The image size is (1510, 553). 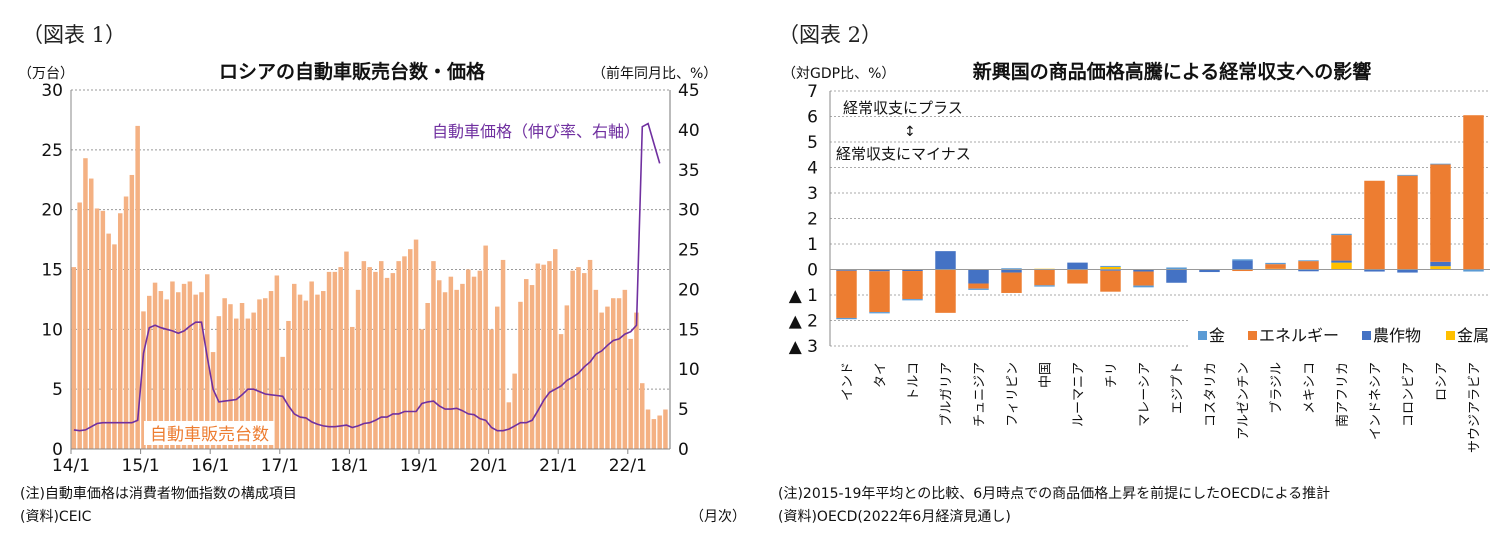 What do you see at coordinates (1178, 388) in the screenshot?
I see `category-label: エジプト` at bounding box center [1178, 388].